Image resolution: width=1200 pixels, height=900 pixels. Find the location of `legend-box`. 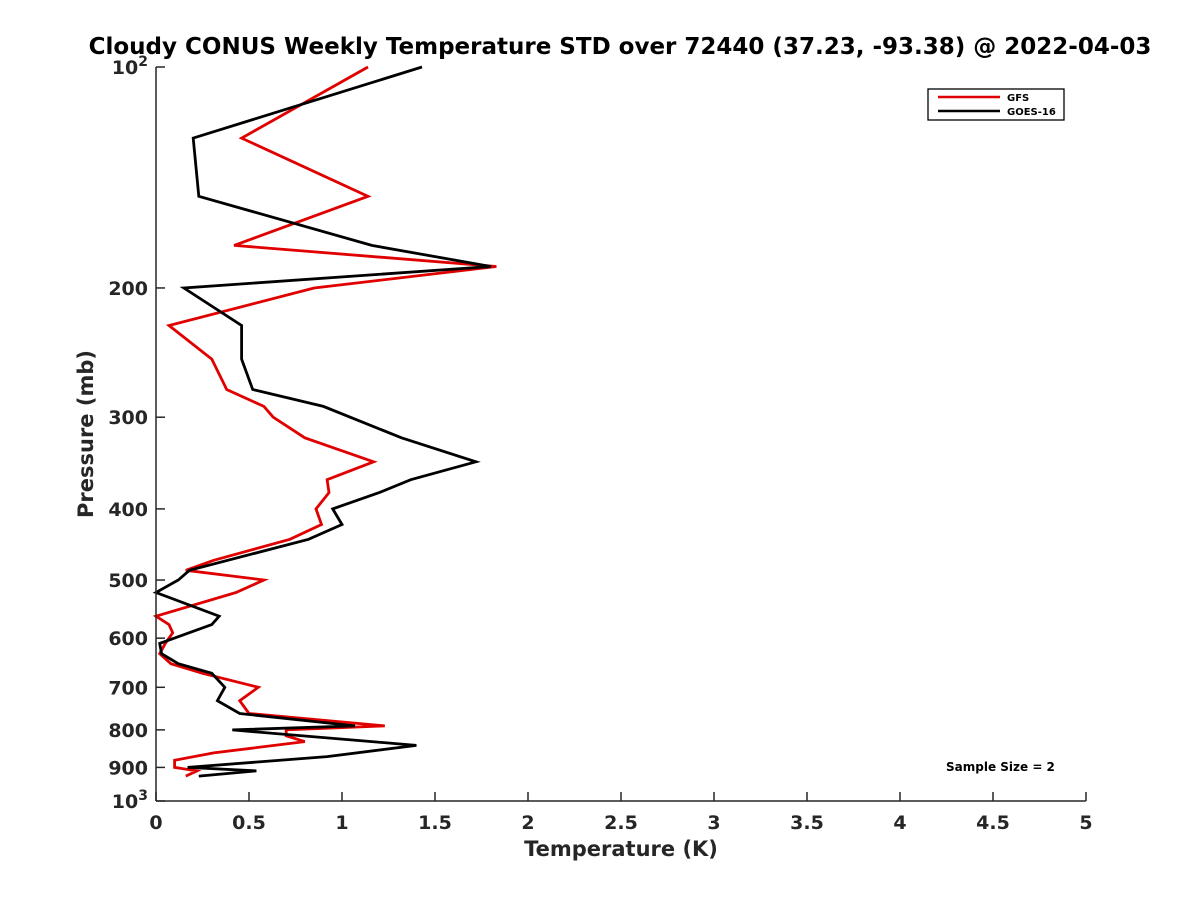

legend-box is located at coordinates (996, 104).